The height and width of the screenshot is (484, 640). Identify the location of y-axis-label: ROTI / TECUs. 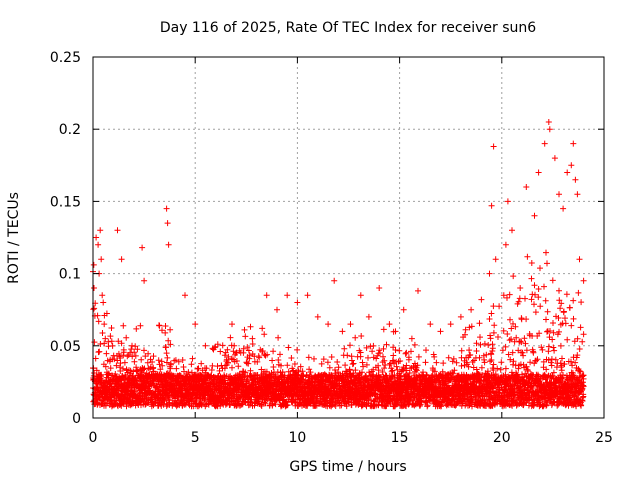
(14, 238).